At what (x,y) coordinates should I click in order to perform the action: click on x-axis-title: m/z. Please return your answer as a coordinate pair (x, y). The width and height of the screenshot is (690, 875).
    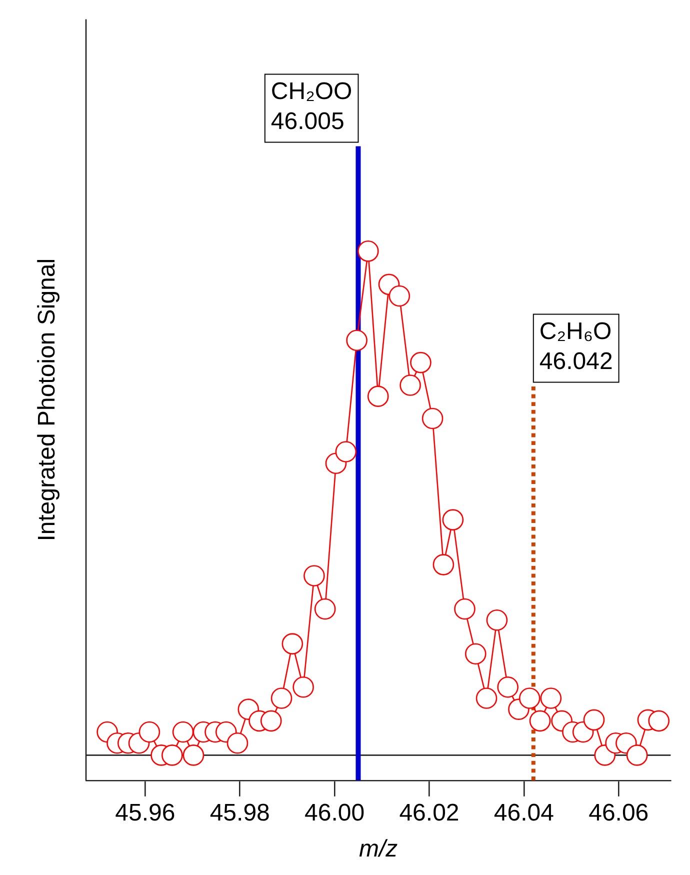
    Looking at the image, I should click on (378, 848).